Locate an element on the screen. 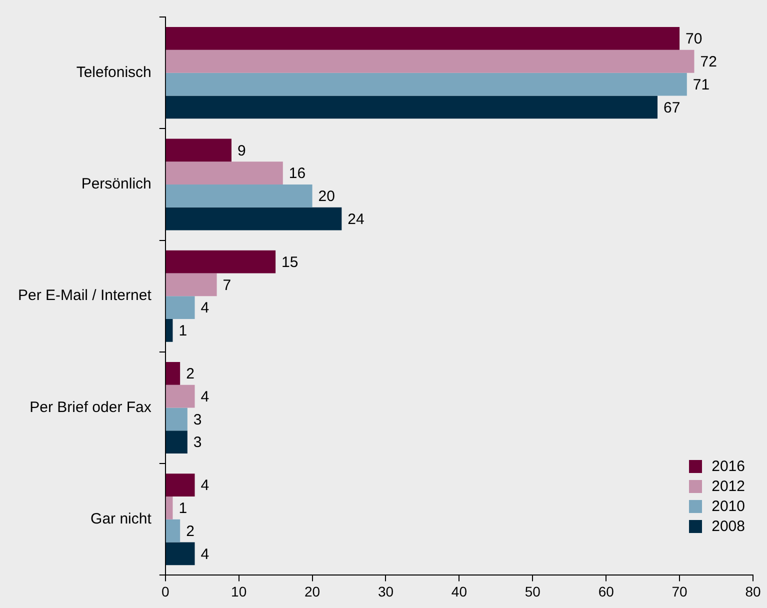 This screenshot has width=767, height=608. y-tick-label: Gar nicht is located at coordinates (121, 519).